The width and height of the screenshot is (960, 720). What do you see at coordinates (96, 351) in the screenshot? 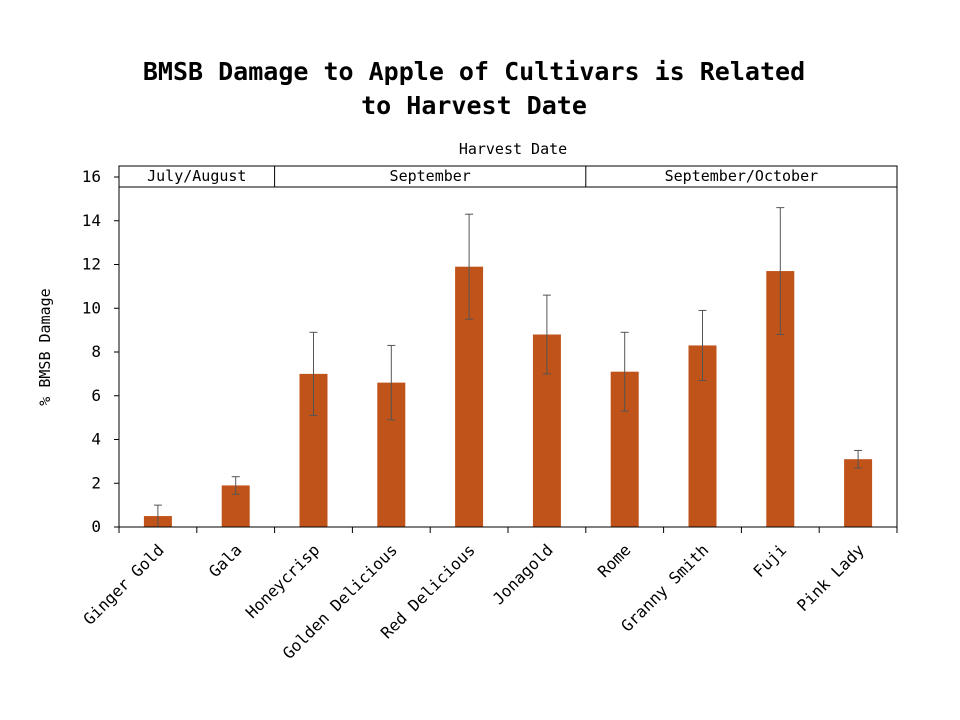
I see `y-tick-label: 8` at bounding box center [96, 351].